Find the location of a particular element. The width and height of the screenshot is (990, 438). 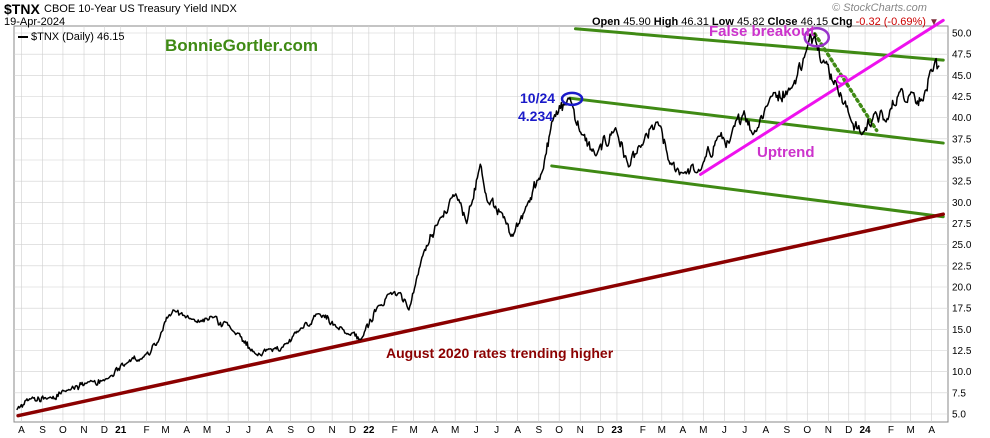

series-legend: $TNX (Daily) 46.15 is located at coordinates (71, 37).